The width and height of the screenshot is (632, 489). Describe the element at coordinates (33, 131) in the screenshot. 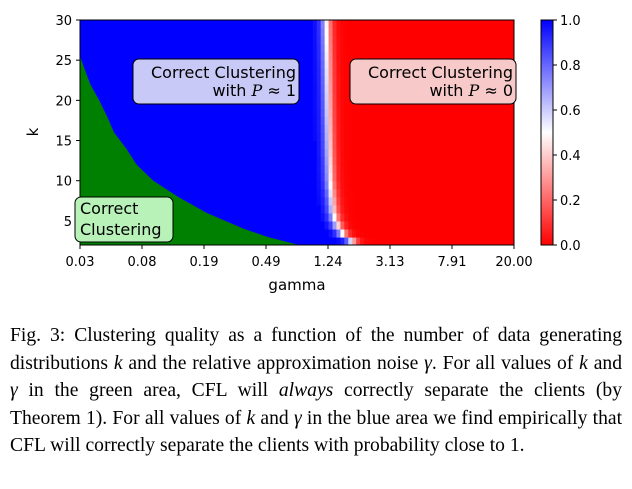

I see `y-axis-label: k` at that location.